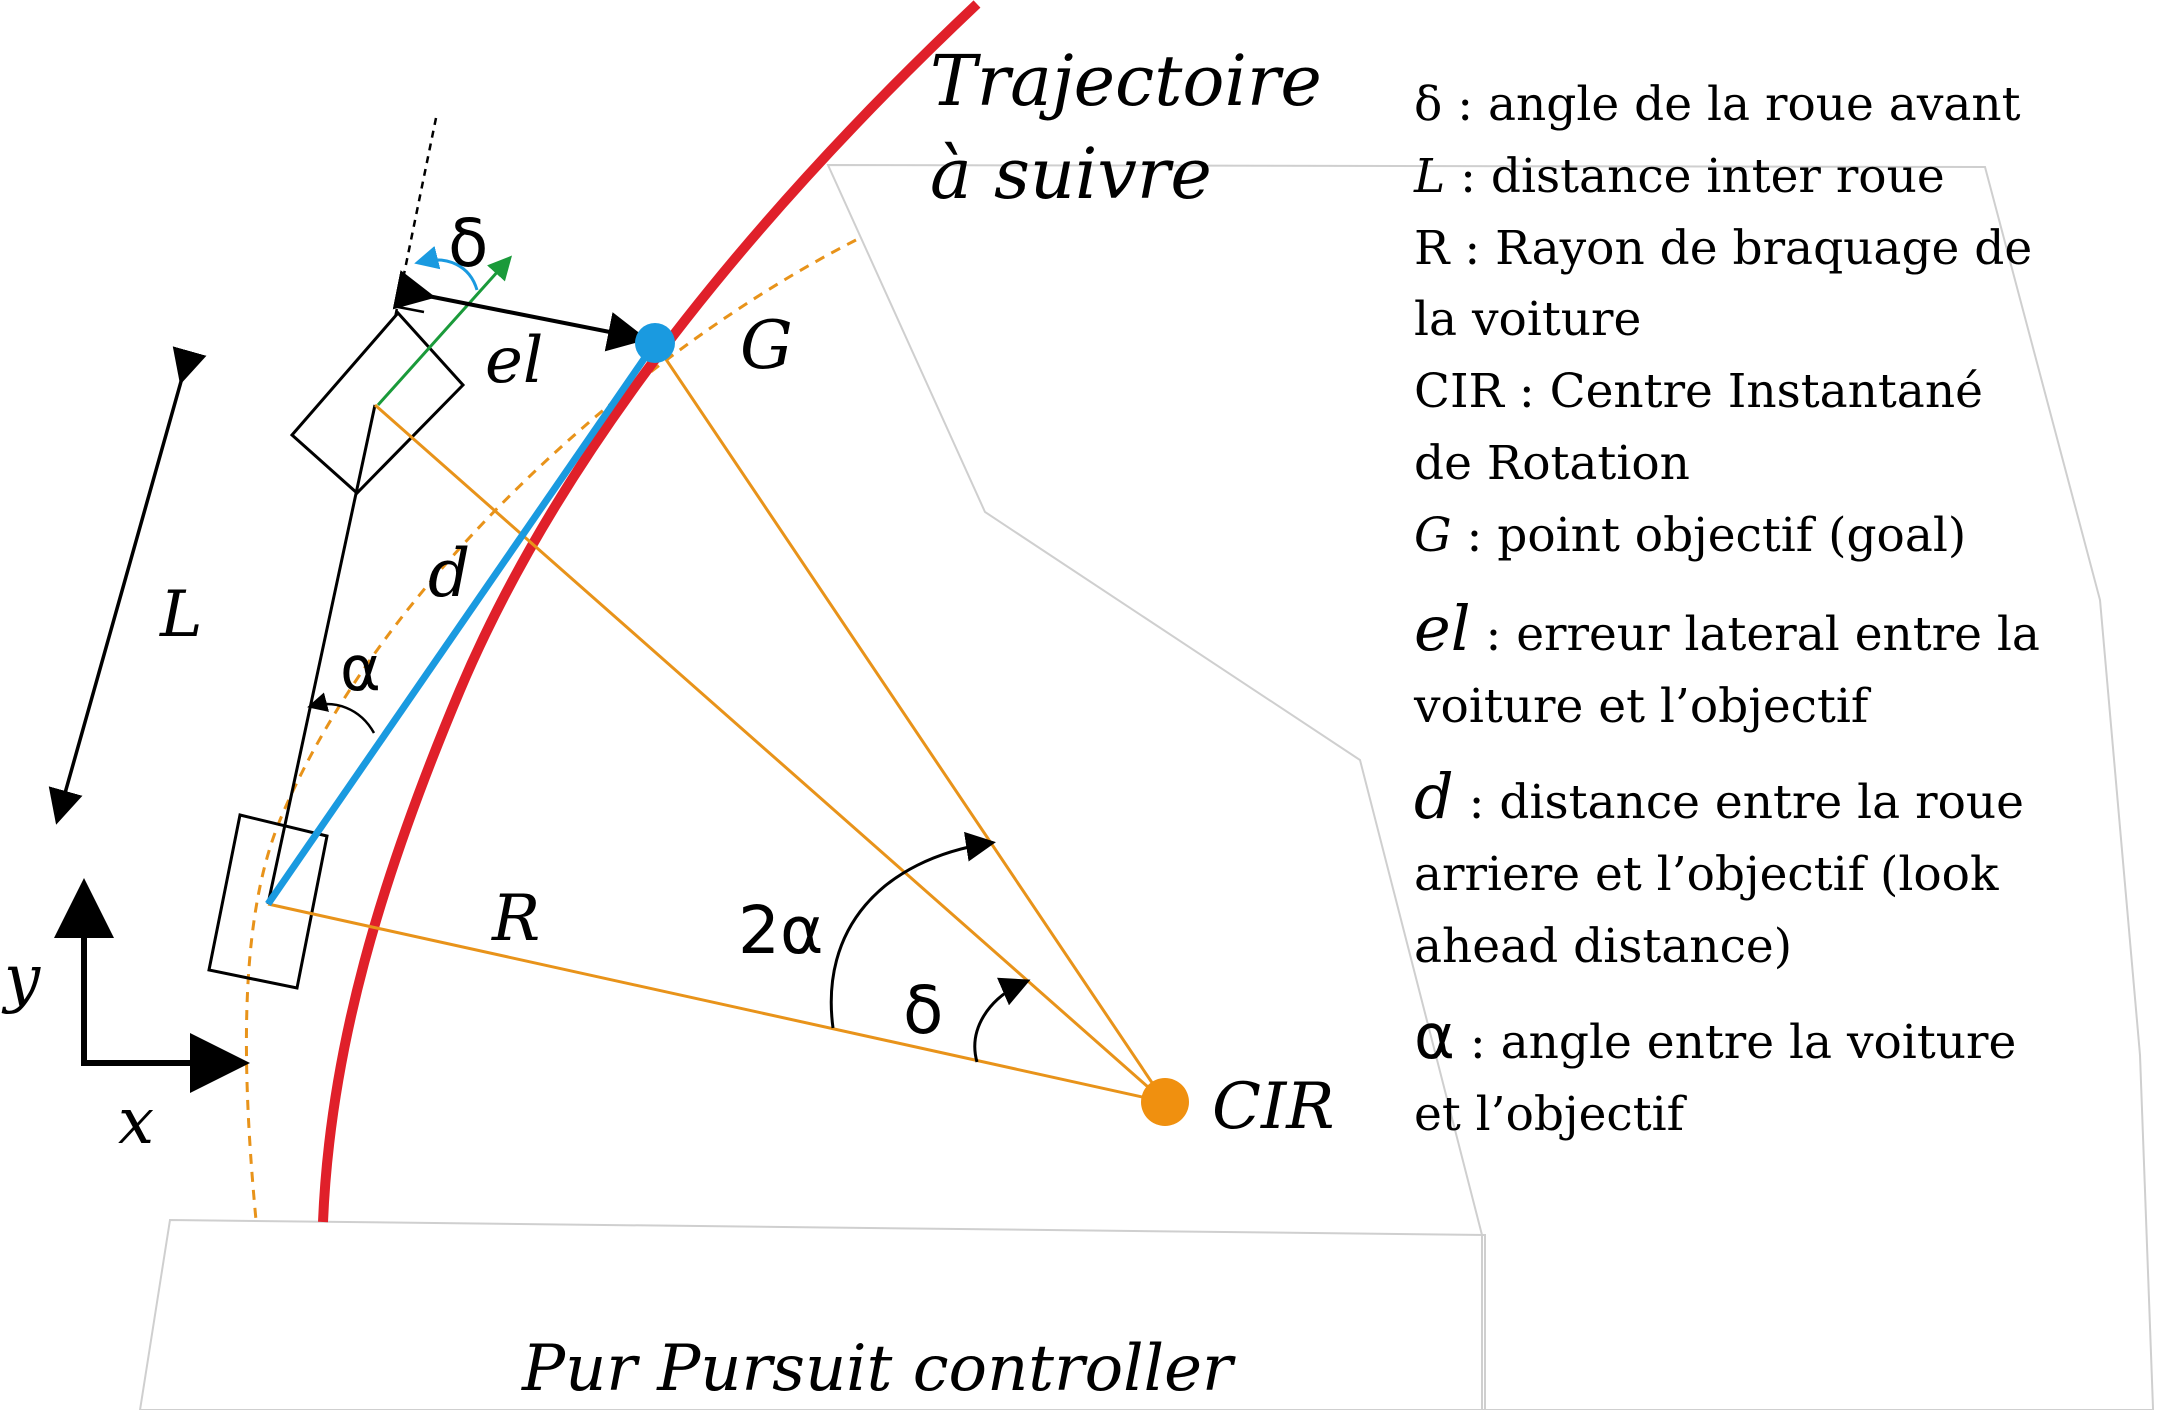 This screenshot has height=1410, width=2157. Describe the element at coordinates (1755, 634) in the screenshot. I see `legend-text: : erreur lateral entre la` at that location.